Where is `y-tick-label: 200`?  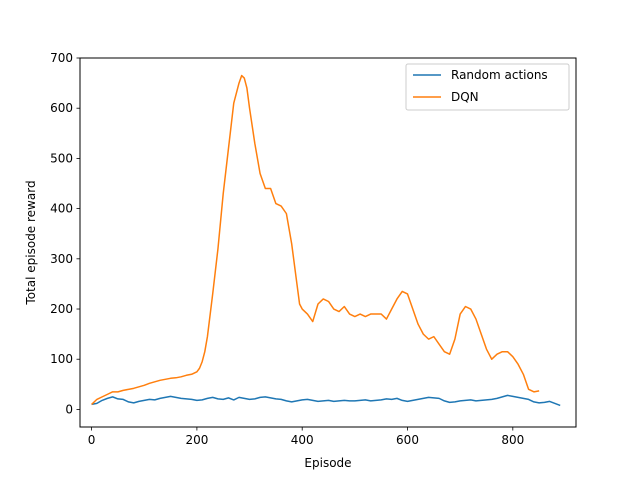
y-tick-label: 200 is located at coordinates (61, 309).